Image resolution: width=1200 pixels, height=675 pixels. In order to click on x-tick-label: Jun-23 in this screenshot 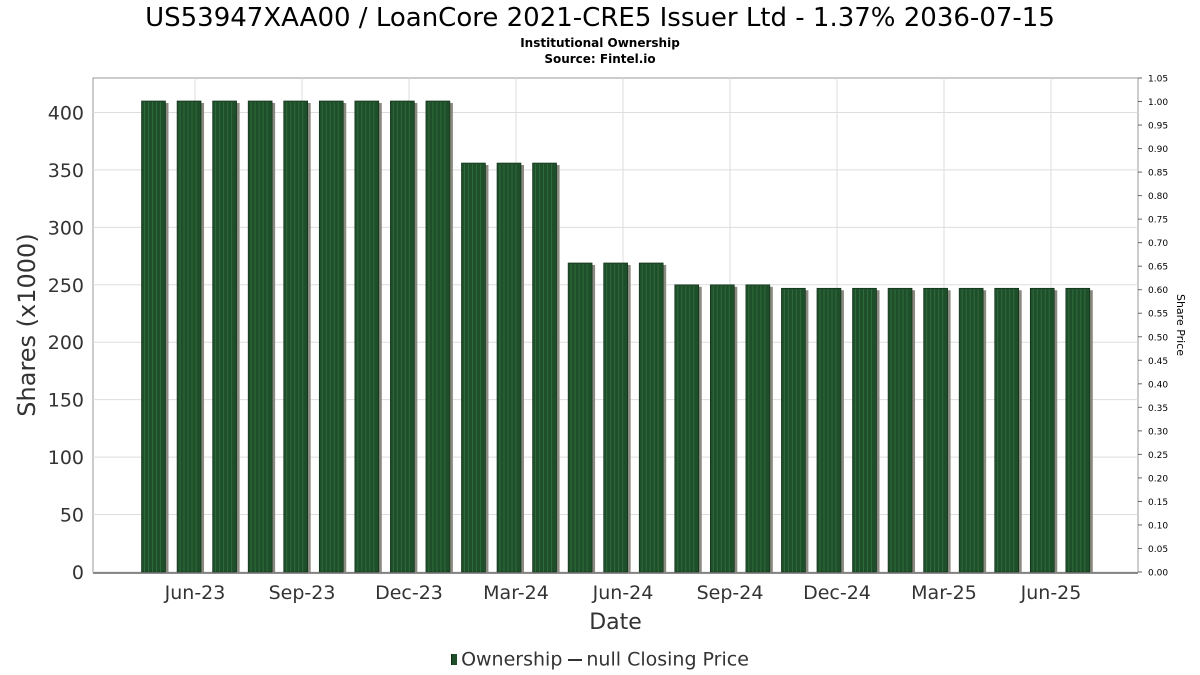, I will do `click(195, 593)`.